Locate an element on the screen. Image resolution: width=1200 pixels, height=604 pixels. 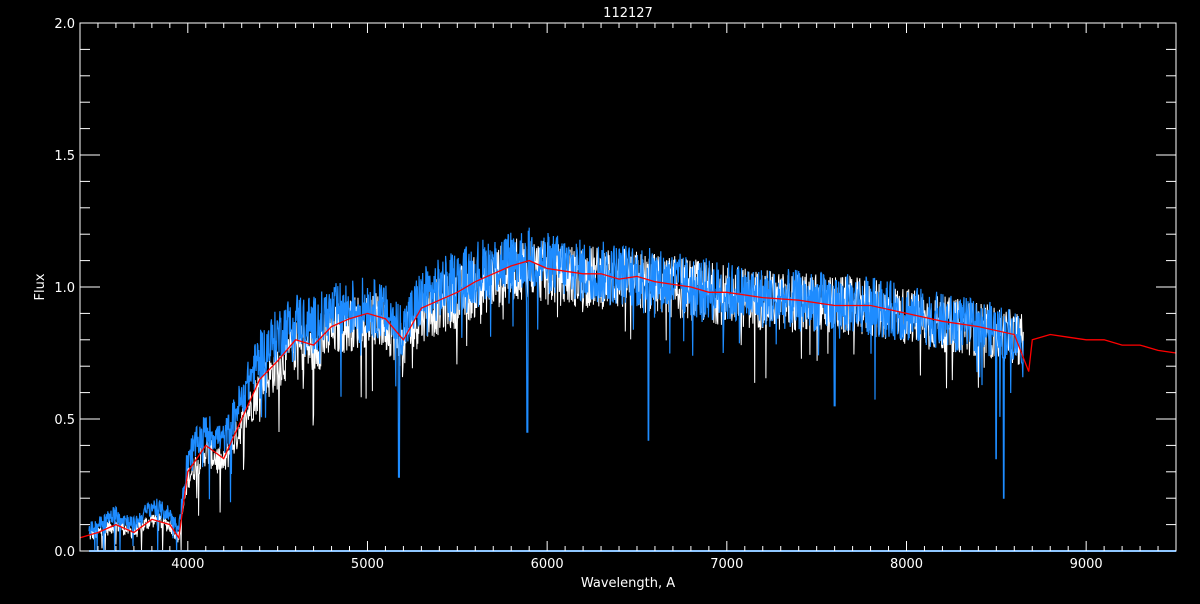
y-tick-label: 2.0 is located at coordinates (64, 24).